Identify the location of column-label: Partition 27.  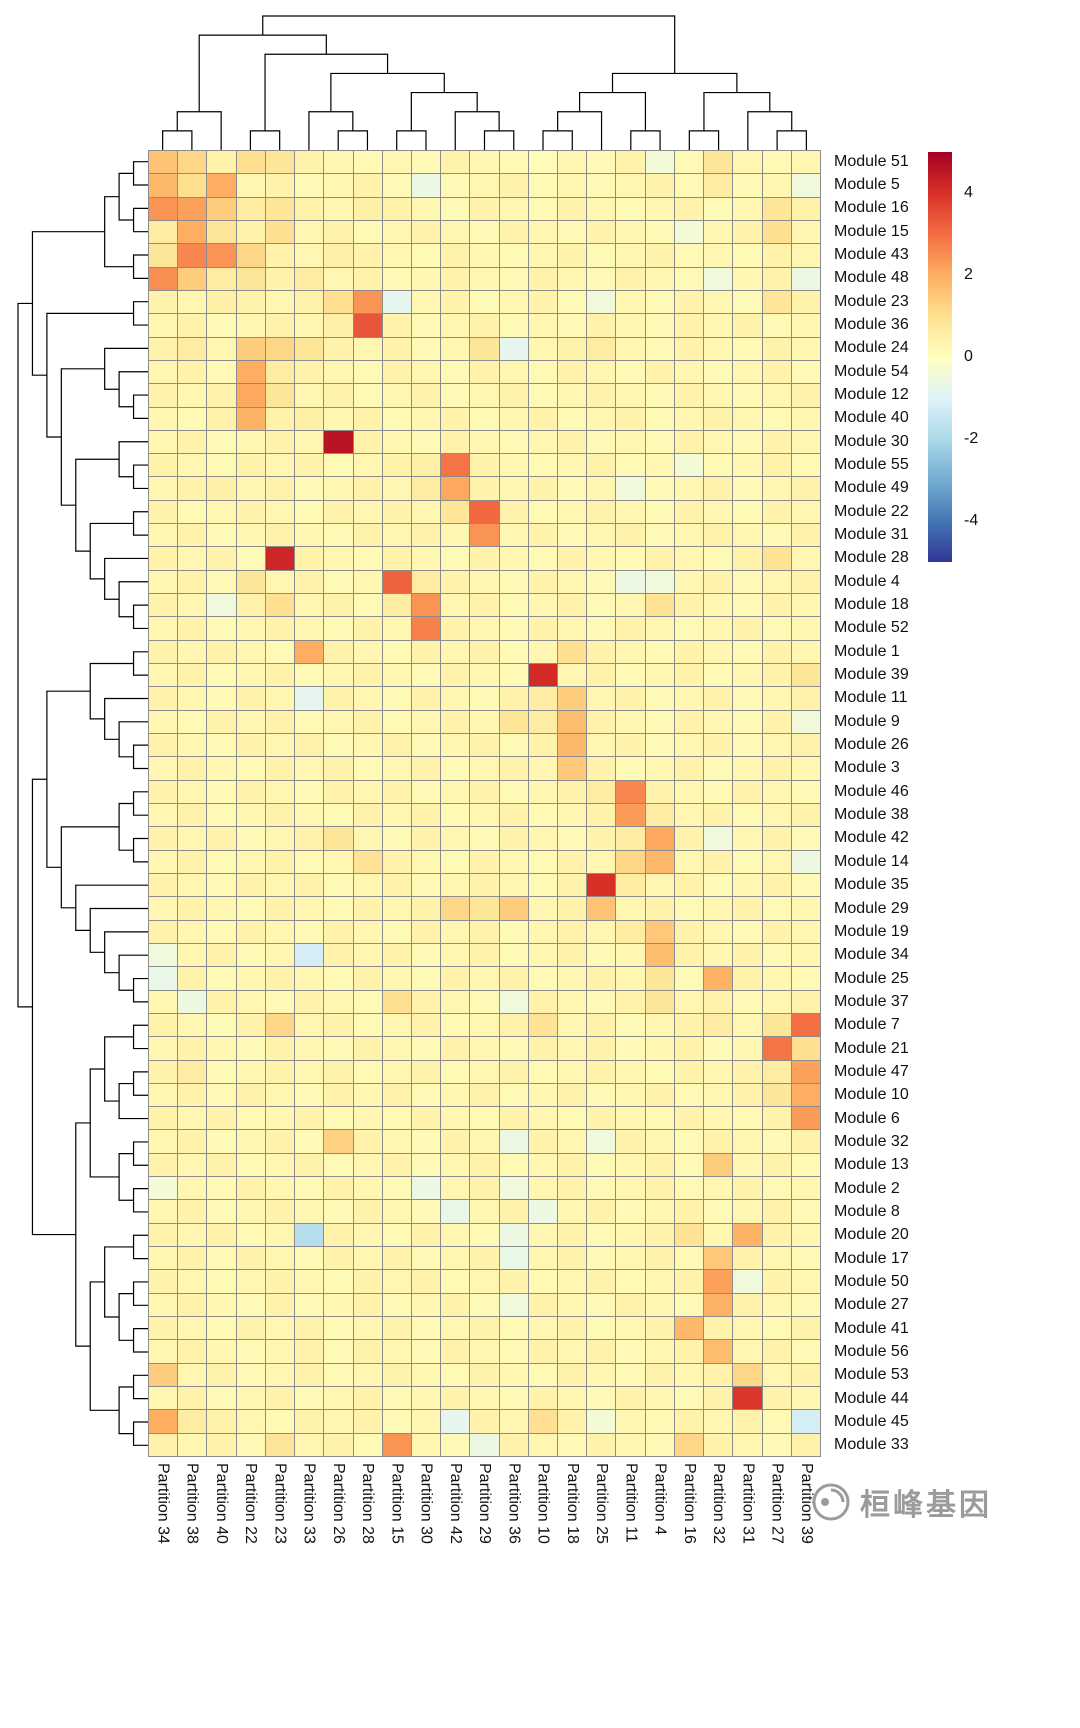
(777, 1503).